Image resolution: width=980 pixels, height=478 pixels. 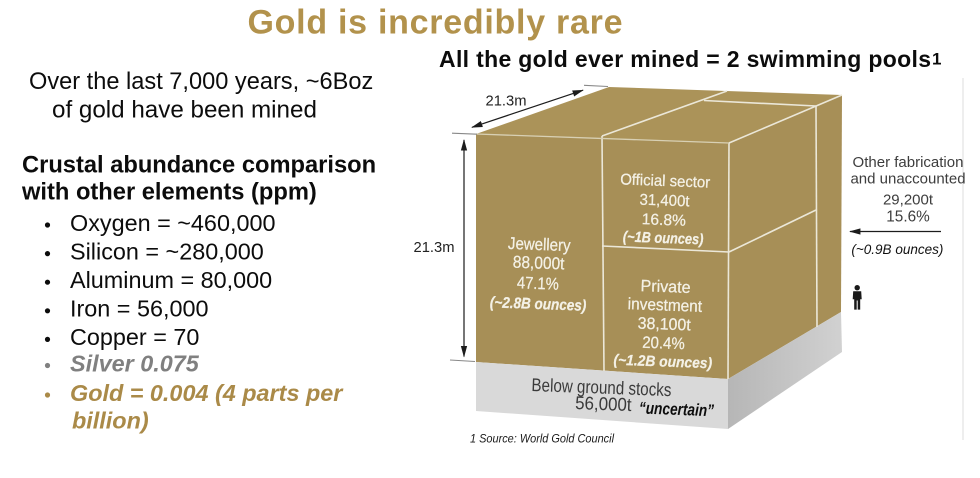 What do you see at coordinates (936, 59) in the screenshot?
I see `svg-text: 1` at bounding box center [936, 59].